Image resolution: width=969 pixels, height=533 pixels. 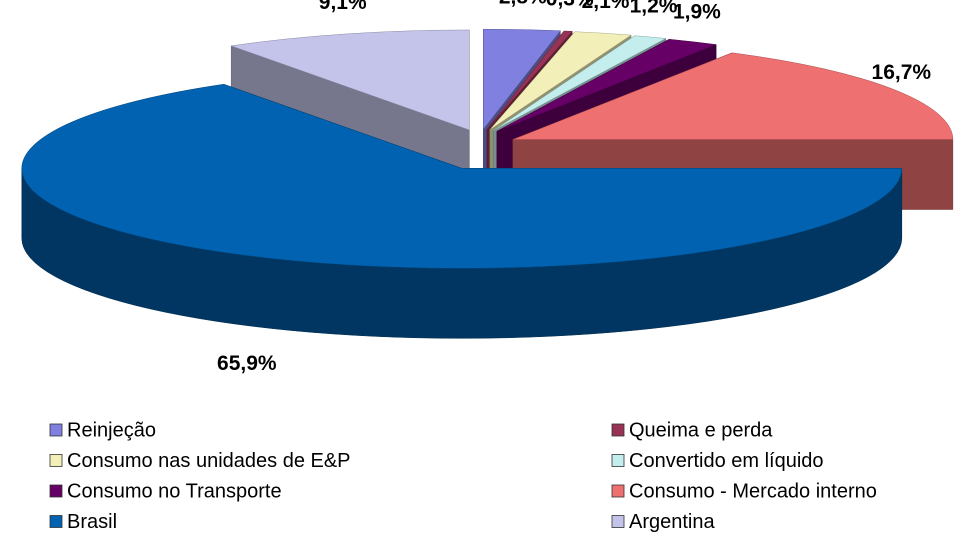 I want to click on legend-label: Argentina, so click(x=672, y=522).